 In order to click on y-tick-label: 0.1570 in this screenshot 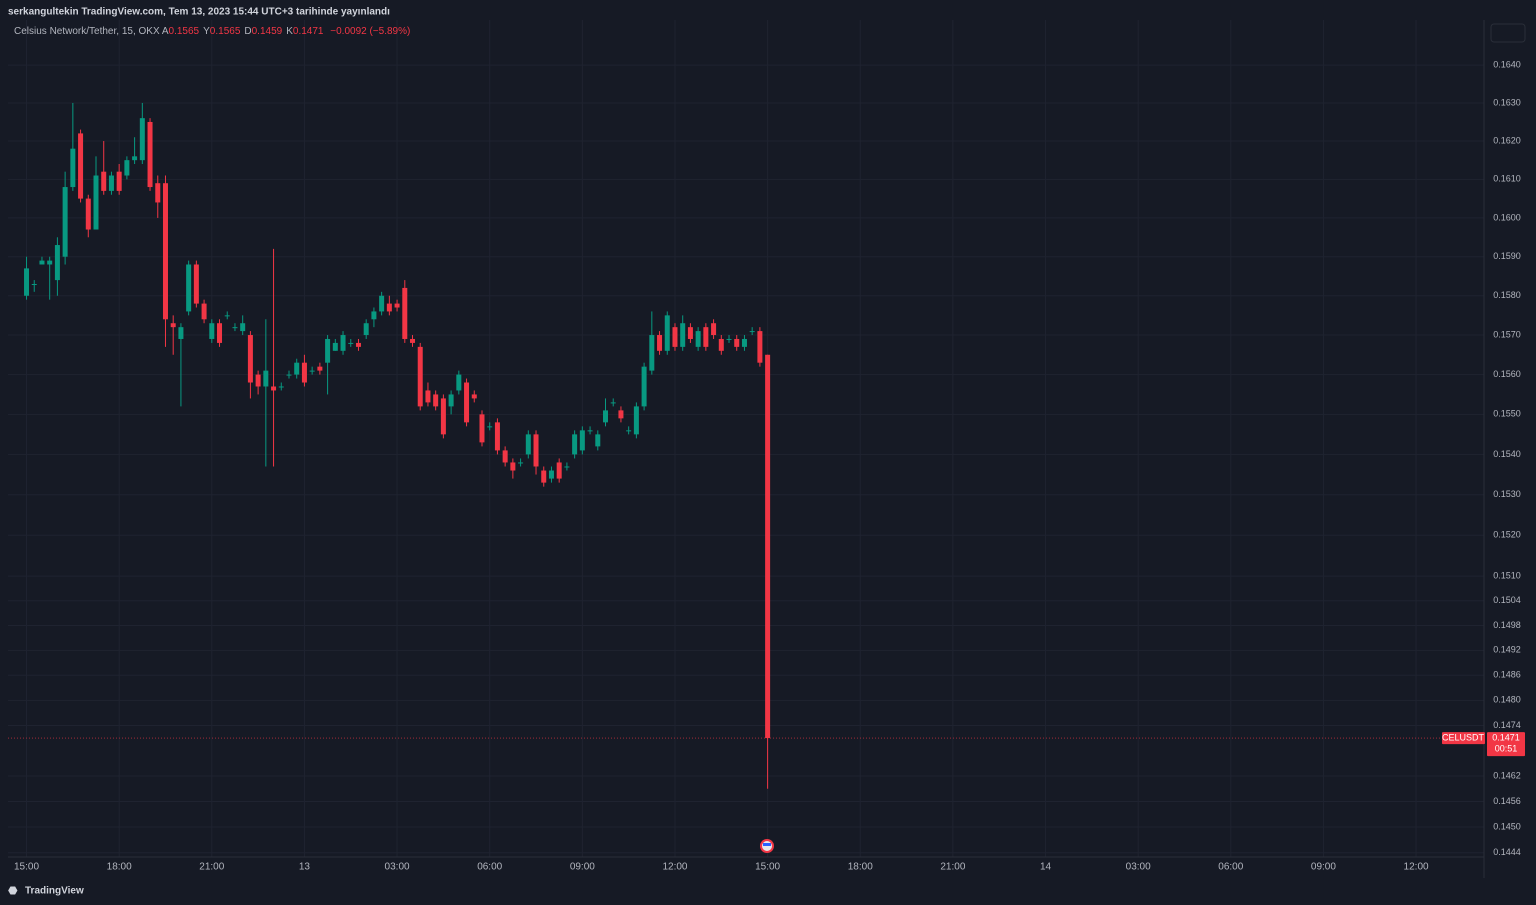, I will do `click(1507, 334)`.